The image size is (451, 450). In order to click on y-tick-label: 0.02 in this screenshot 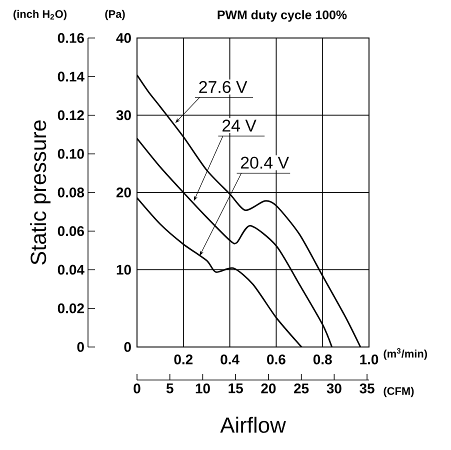, I will do `click(71, 308)`.